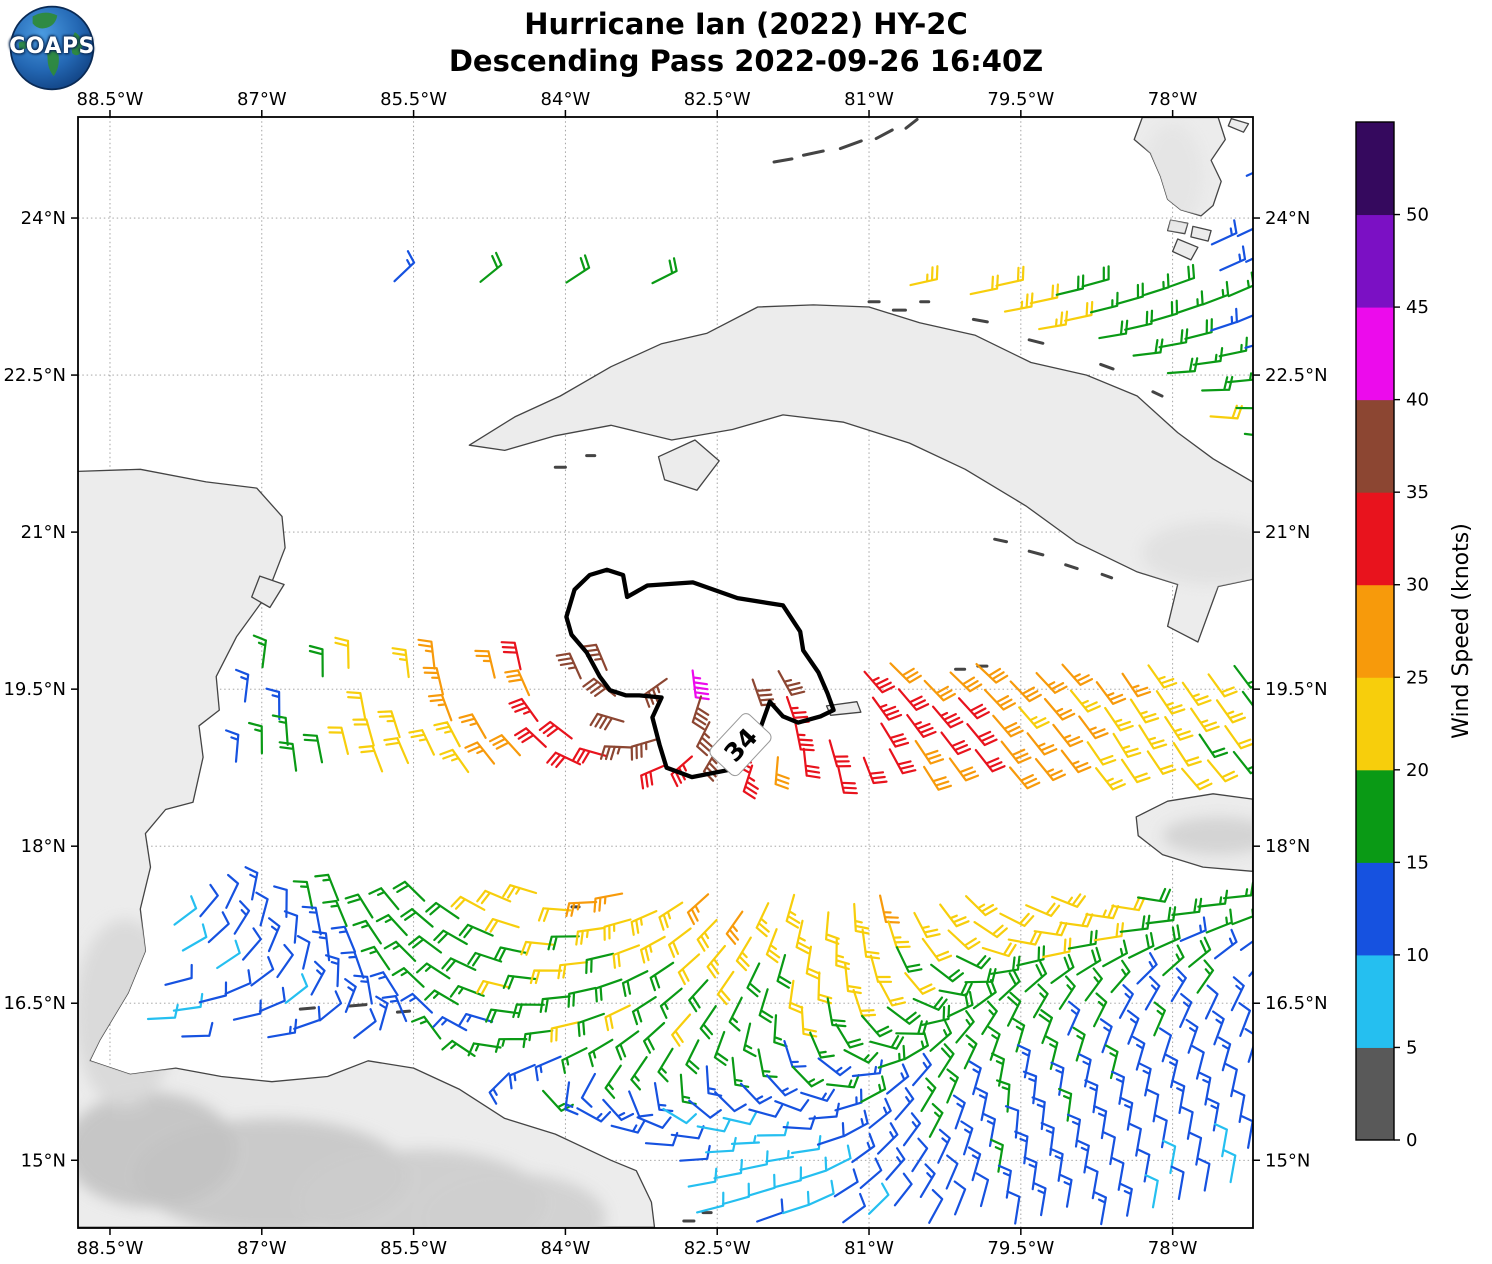 Image resolution: width=1492 pixels, height=1264 pixels. What do you see at coordinates (1417, 677) in the screenshot?
I see `colorbar-tick-label: 25` at bounding box center [1417, 677].